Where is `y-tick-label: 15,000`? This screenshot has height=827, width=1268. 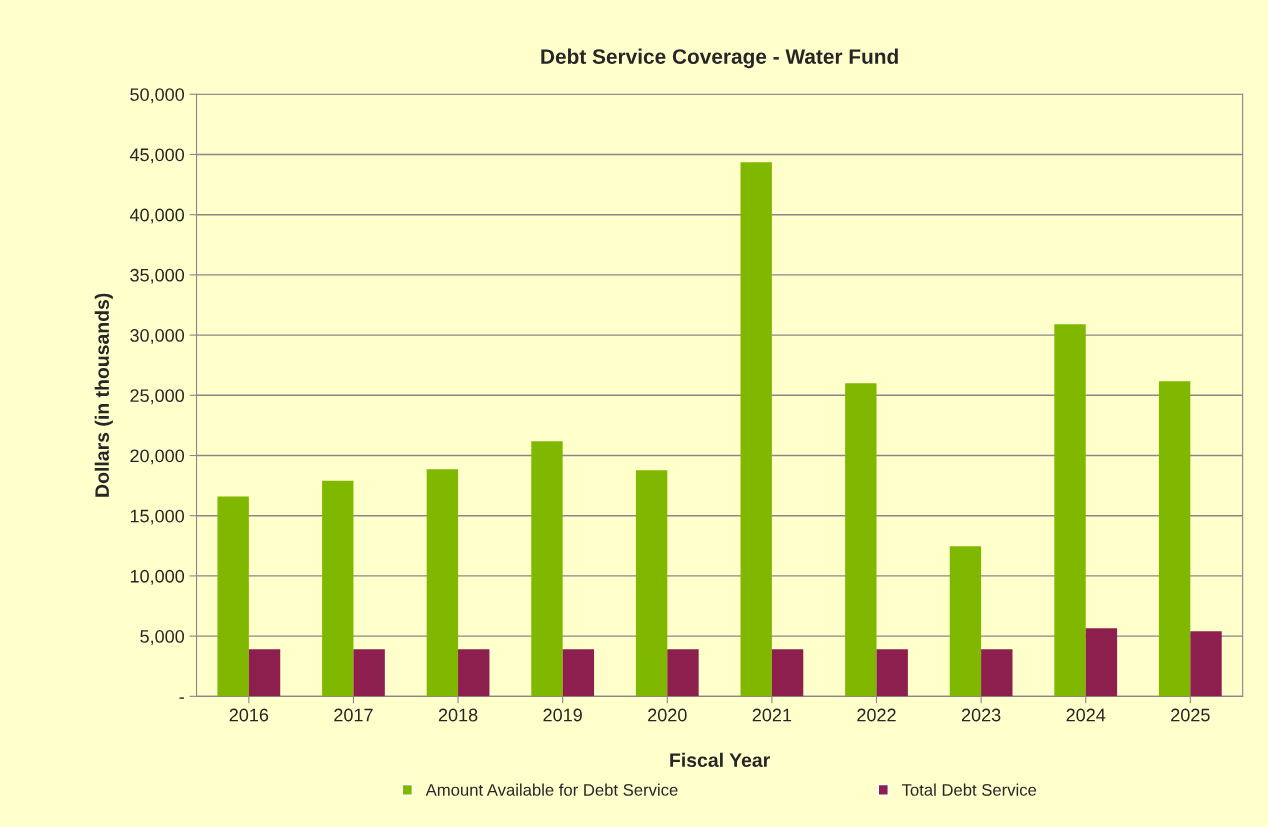 y-tick-label: 15,000 is located at coordinates (157, 517).